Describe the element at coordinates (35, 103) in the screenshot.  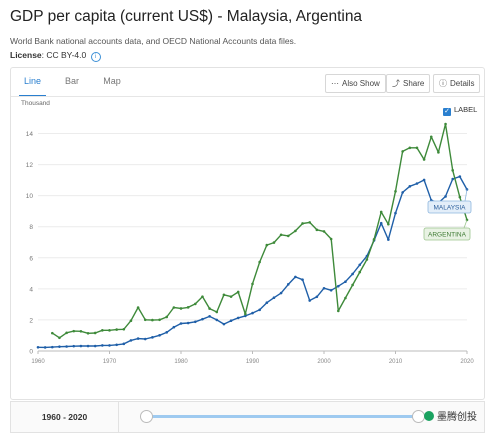
I see `units-label: Thousand` at that location.